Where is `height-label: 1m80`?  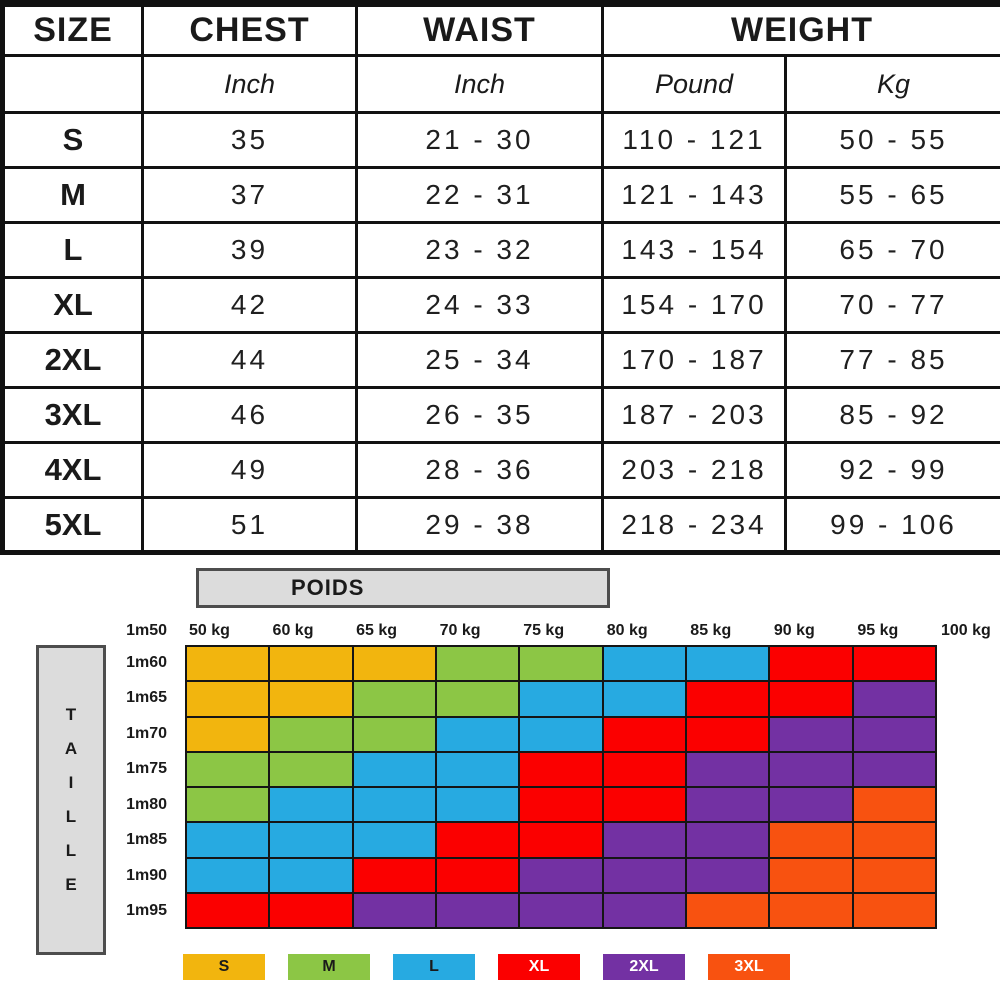
height-label: 1m80 is located at coordinates (146, 804).